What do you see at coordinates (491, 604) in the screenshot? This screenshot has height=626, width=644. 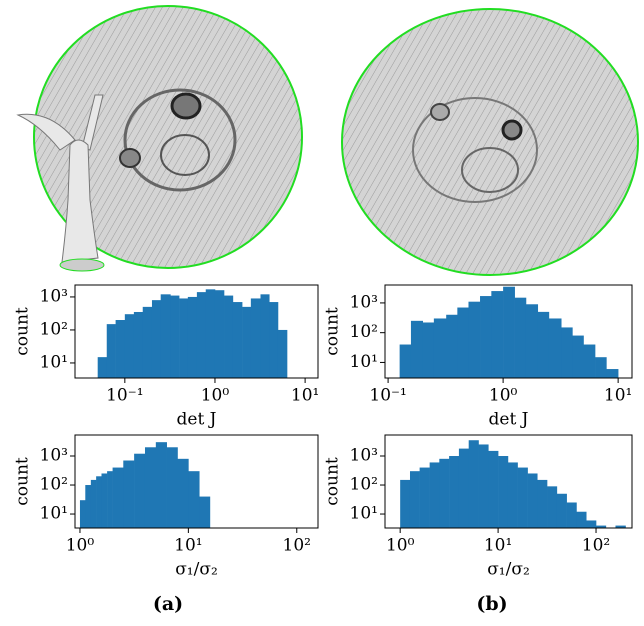 I see `caption: (b)` at bounding box center [491, 604].